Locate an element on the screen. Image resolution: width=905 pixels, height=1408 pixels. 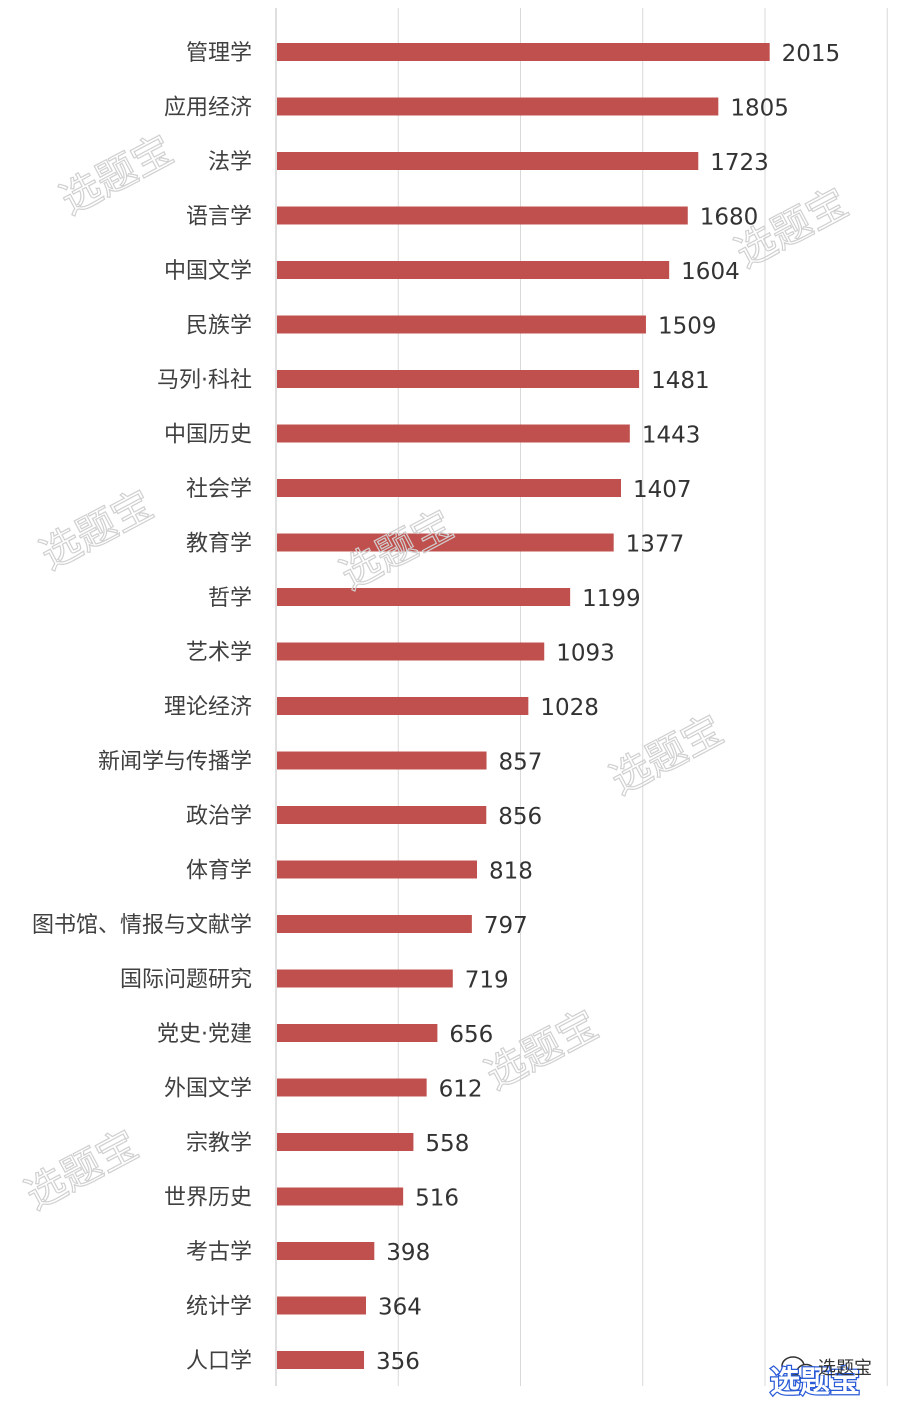
category-label-12: 理论经济 is located at coordinates (208, 707).